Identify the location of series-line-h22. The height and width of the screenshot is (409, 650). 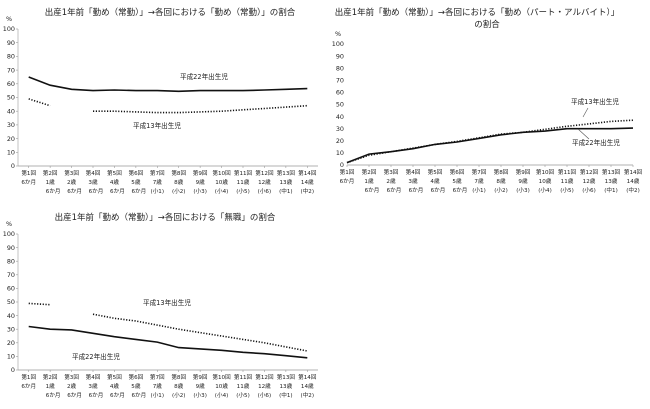
(168, 84).